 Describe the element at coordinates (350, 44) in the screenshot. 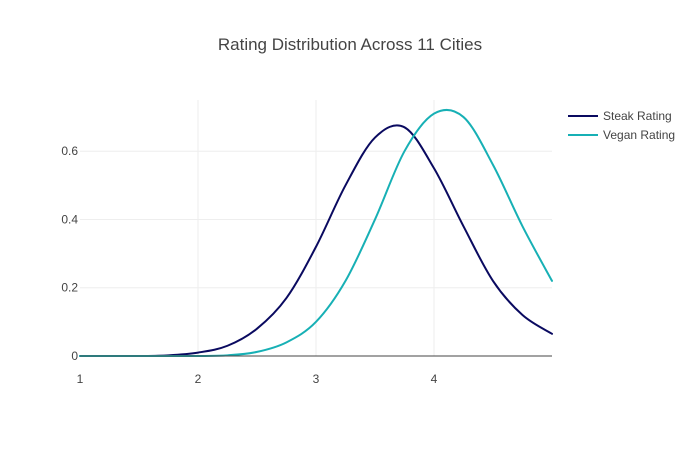

I see `chart-title: Rating Distribution Across 11 Cities` at that location.